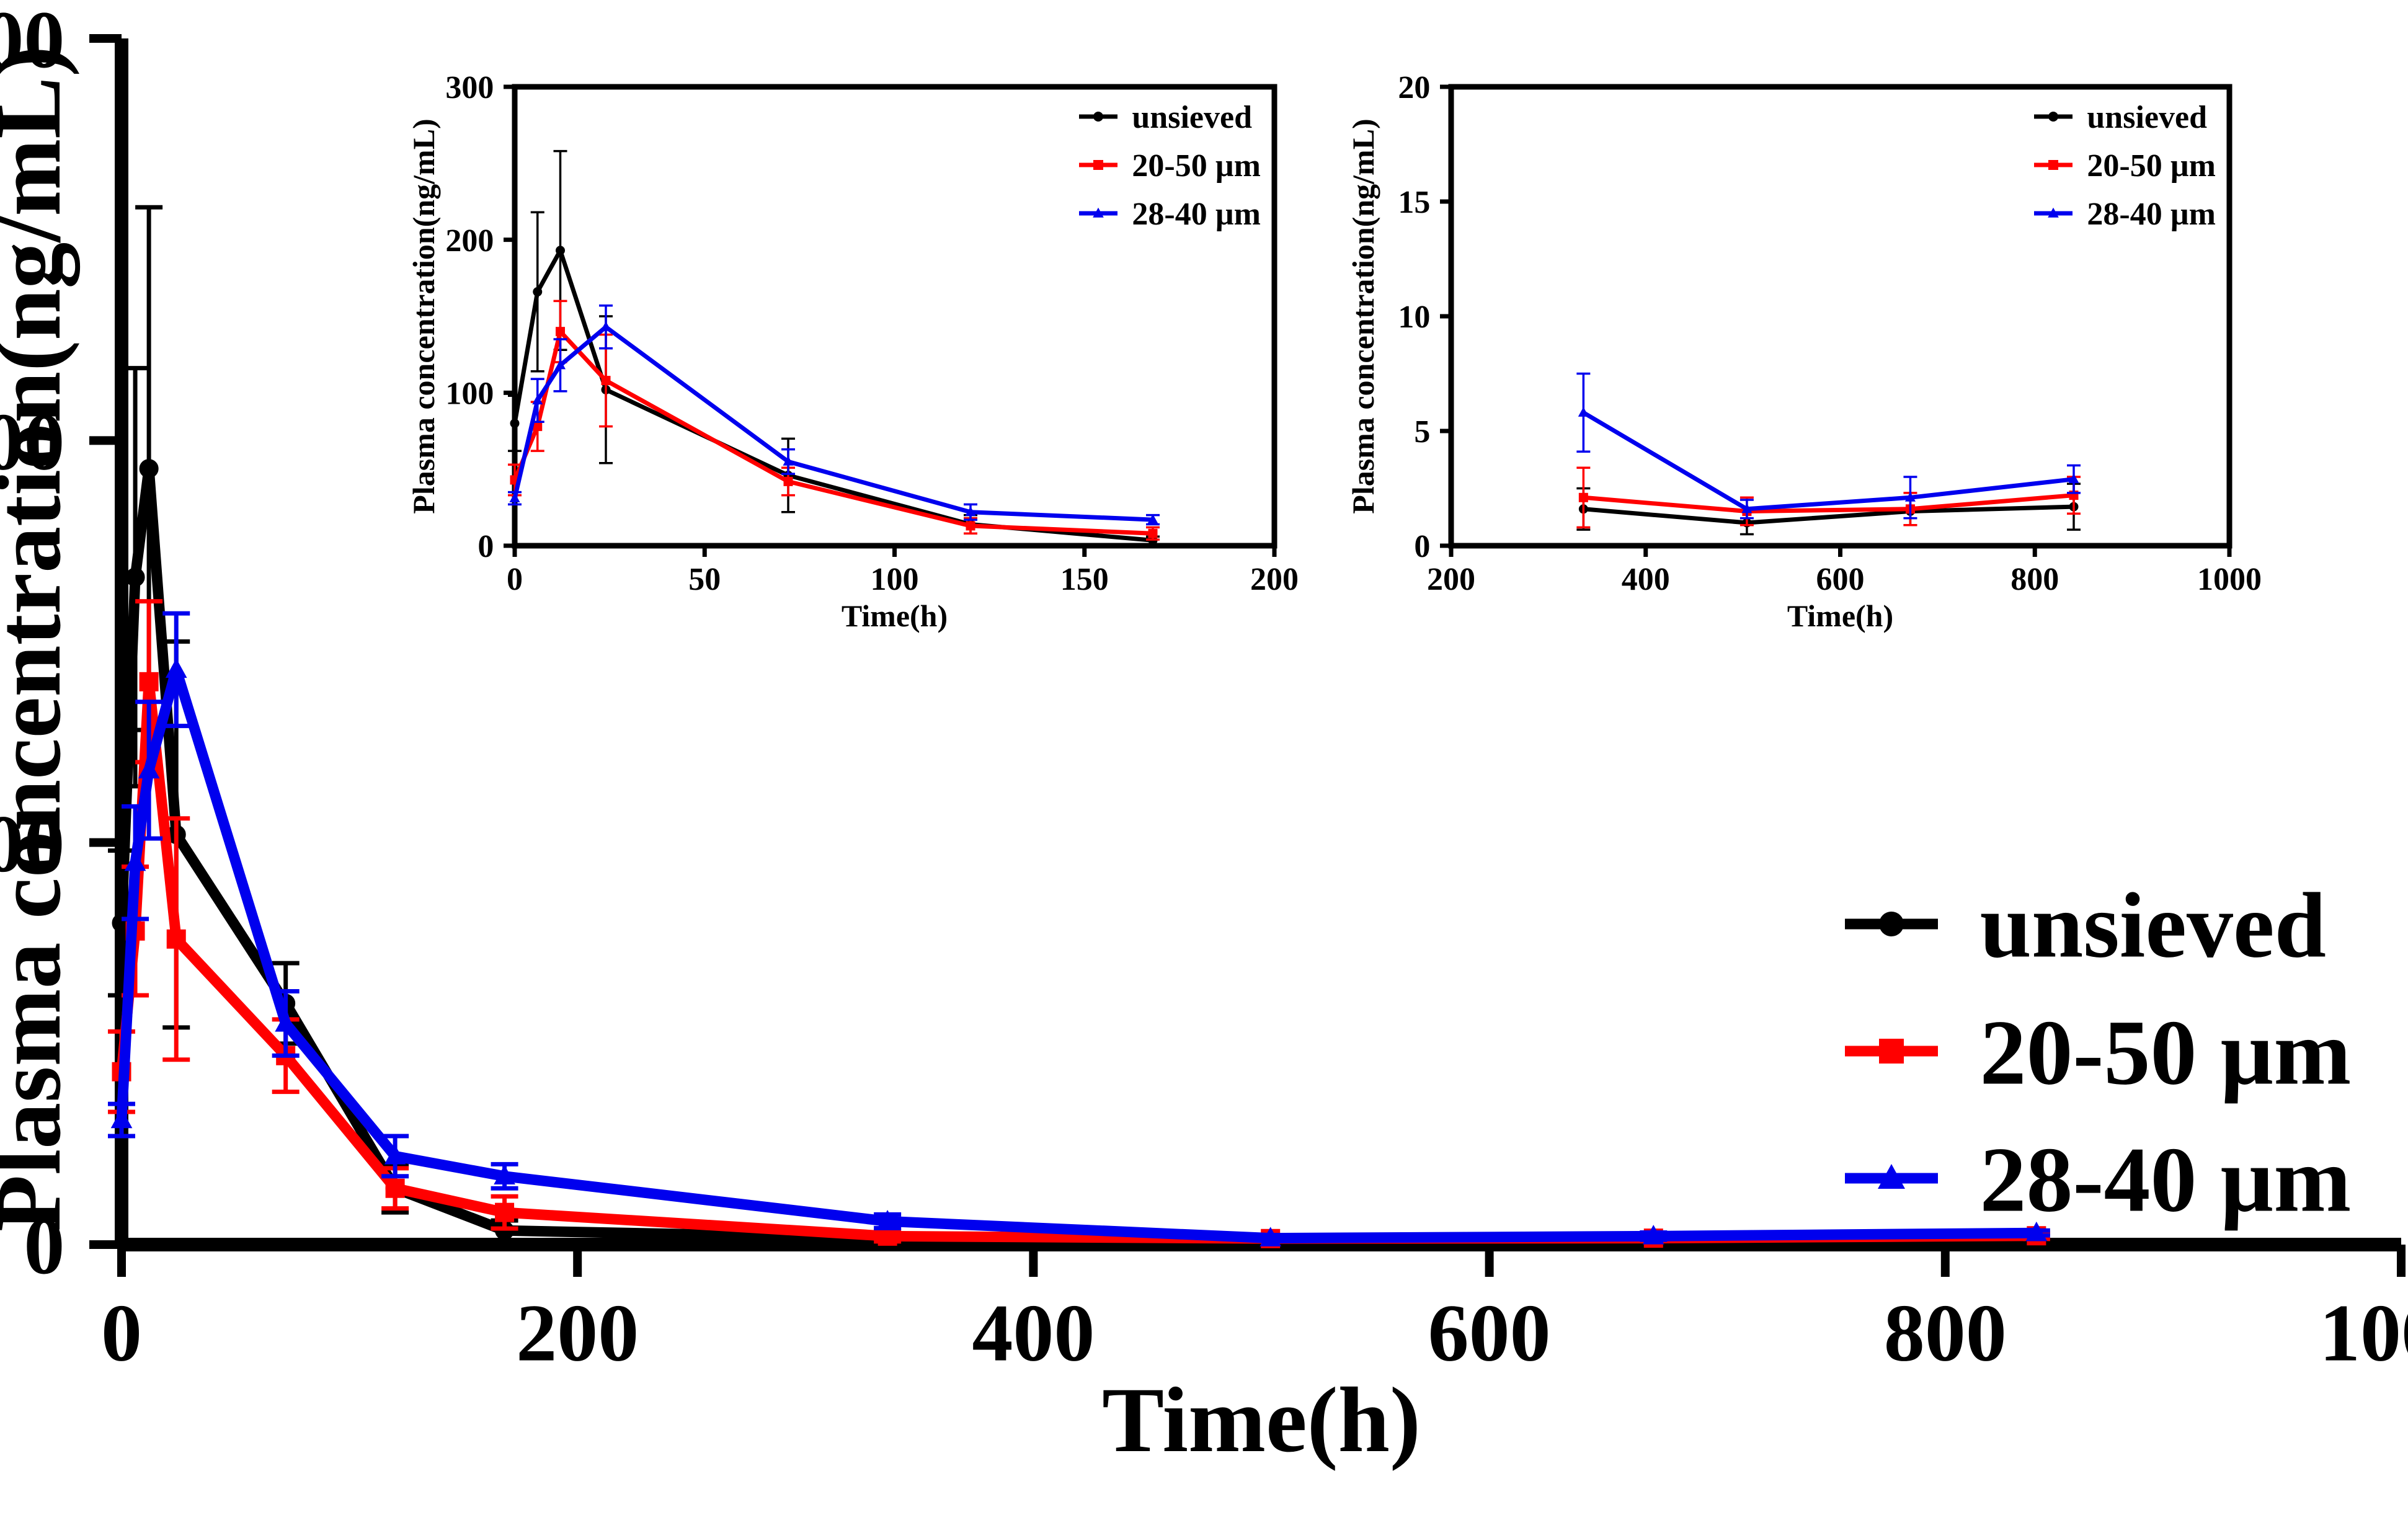 Image resolution: width=2408 pixels, height=1528 pixels. Describe the element at coordinates (895, 615) in the screenshot. I see `inset1-plot-x-axis-title: Time(h)` at that location.